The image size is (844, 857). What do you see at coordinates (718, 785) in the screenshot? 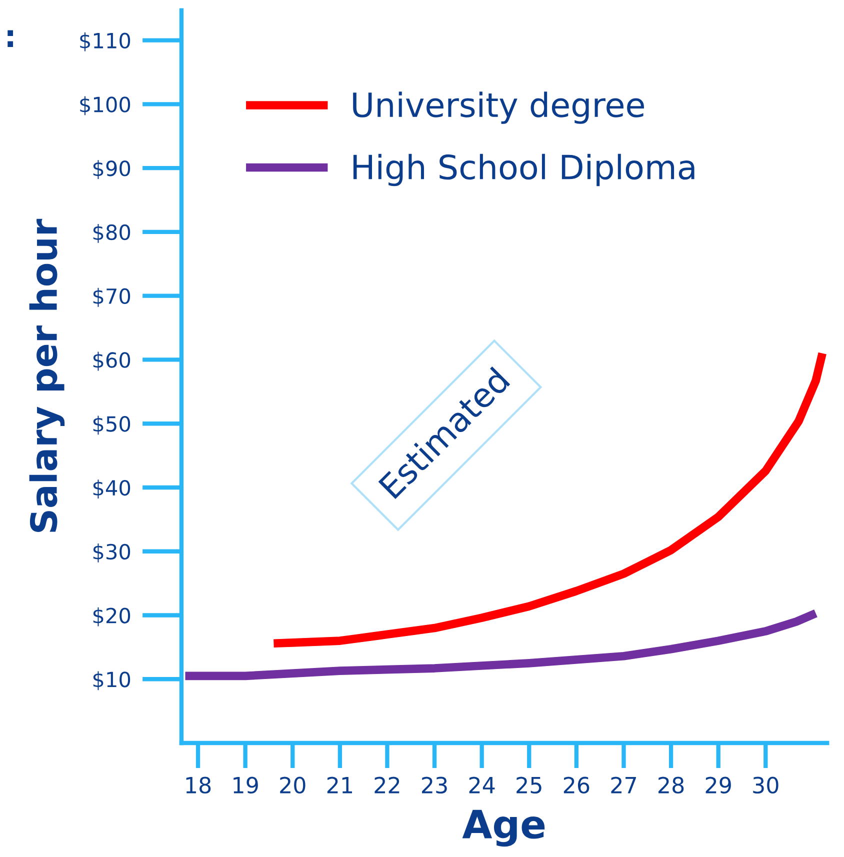
I see `x-tick-label: 29` at bounding box center [718, 785].